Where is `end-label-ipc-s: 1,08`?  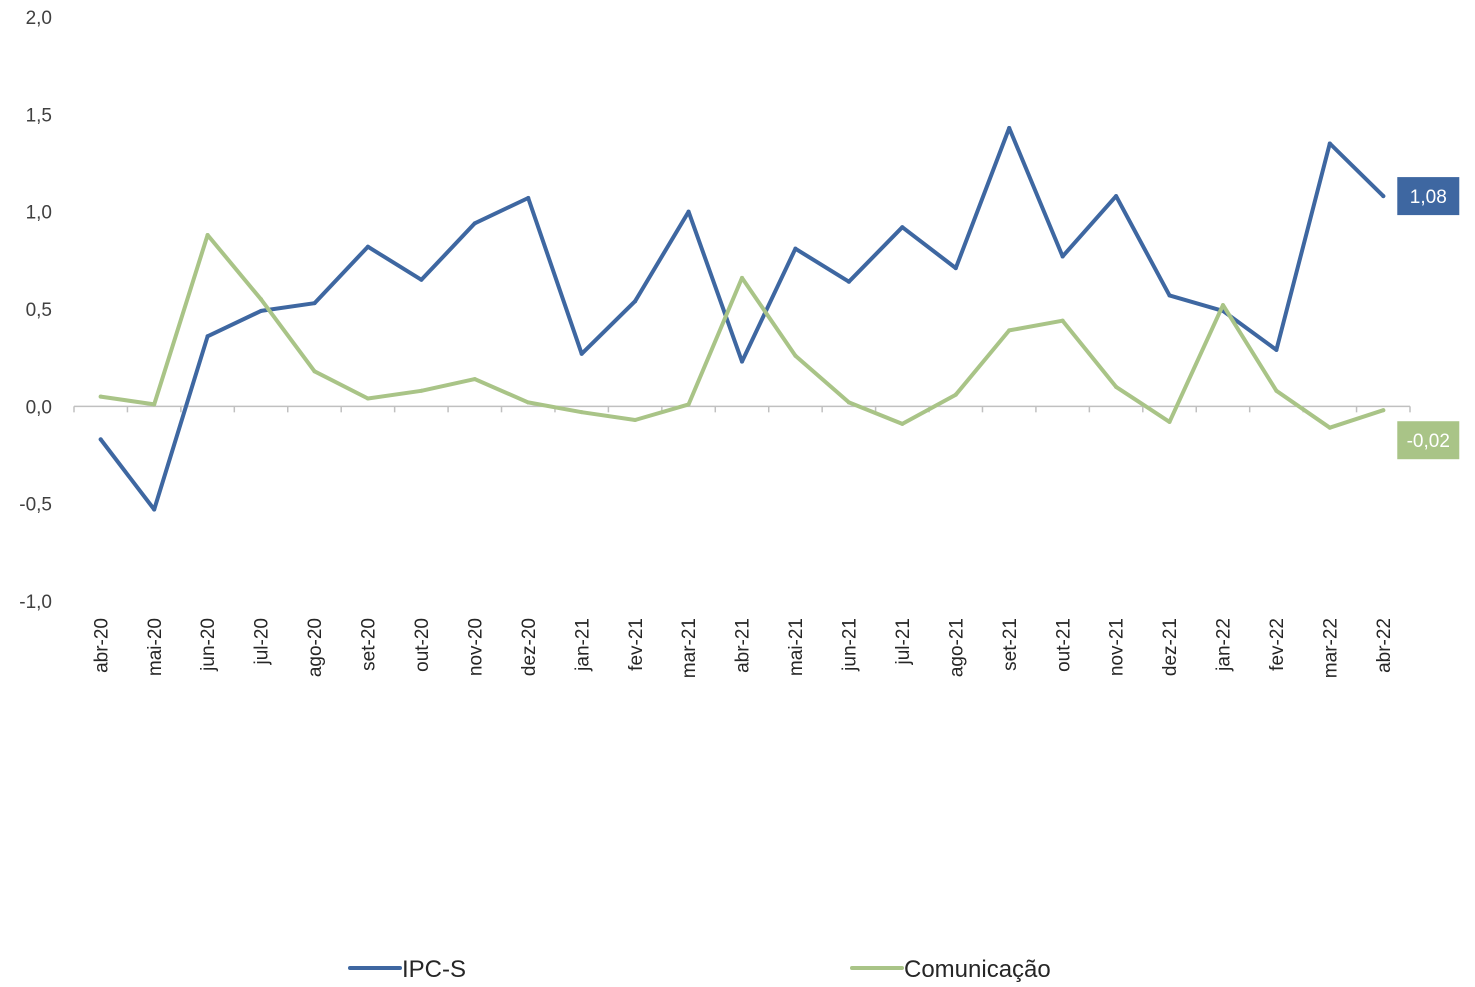 end-label-ipc-s: 1,08 is located at coordinates (1428, 196).